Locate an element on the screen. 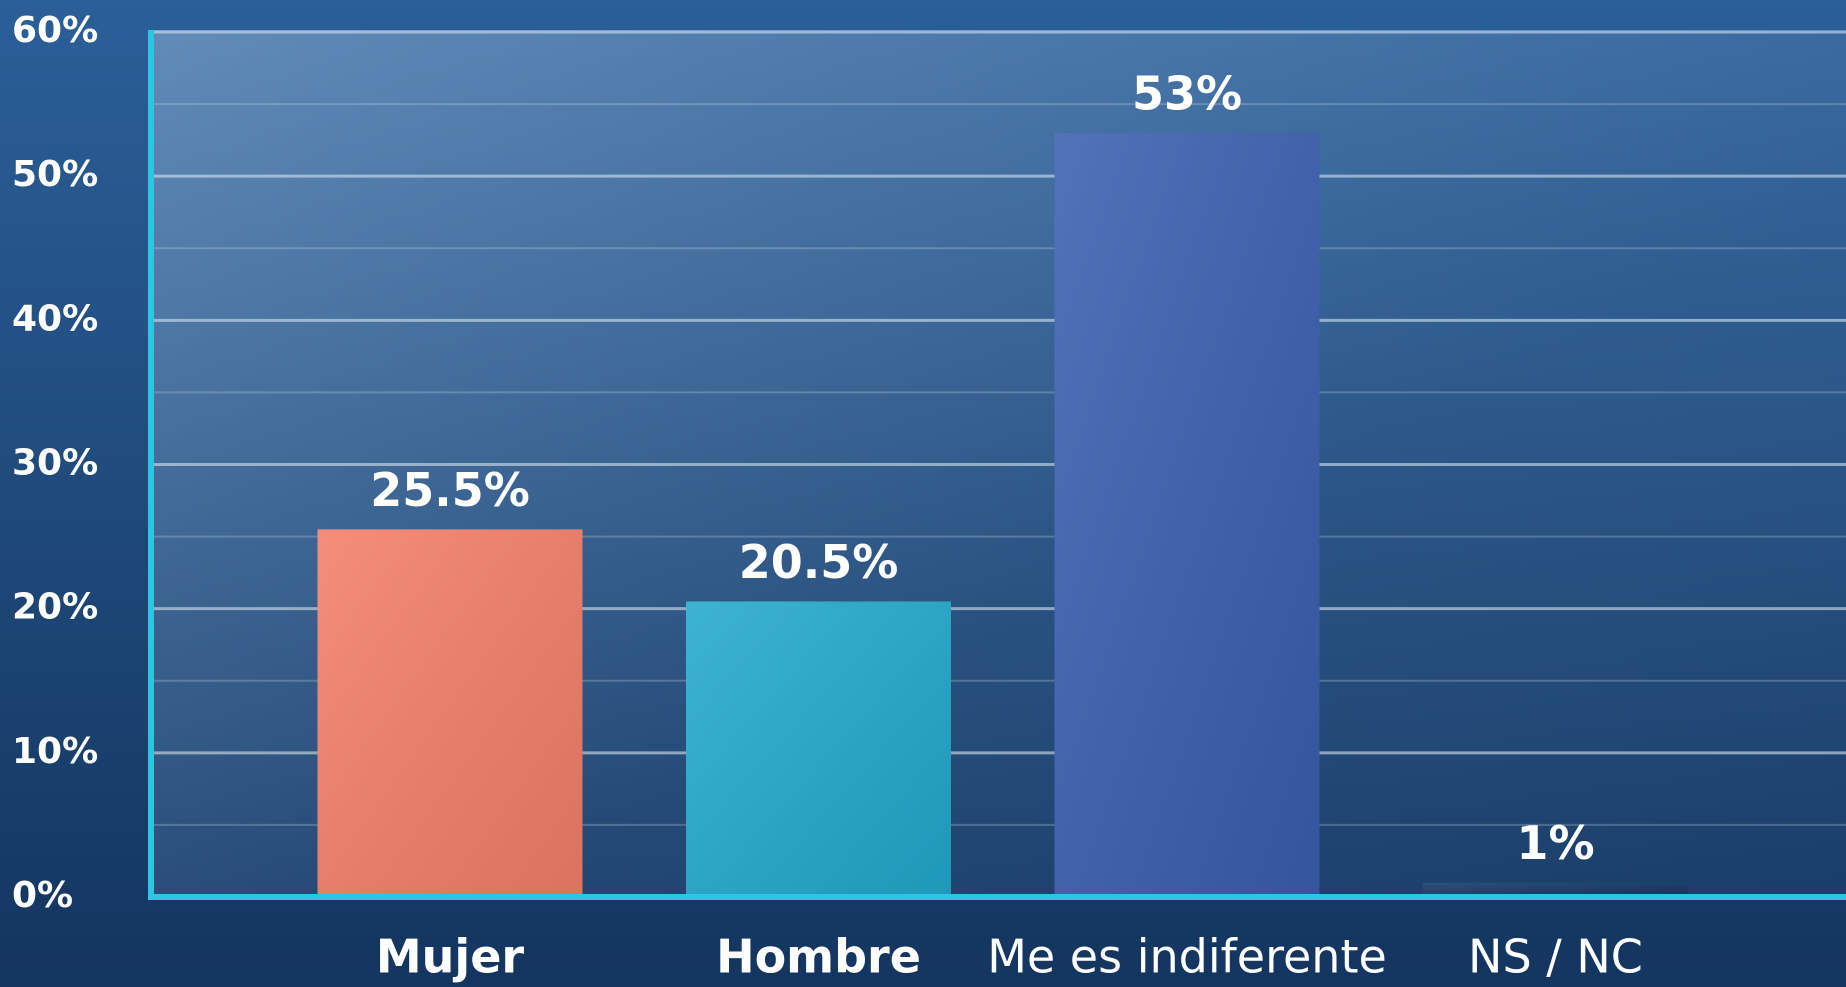 The width and height of the screenshot is (1846, 987). value-label: 20.5% is located at coordinates (819, 562).